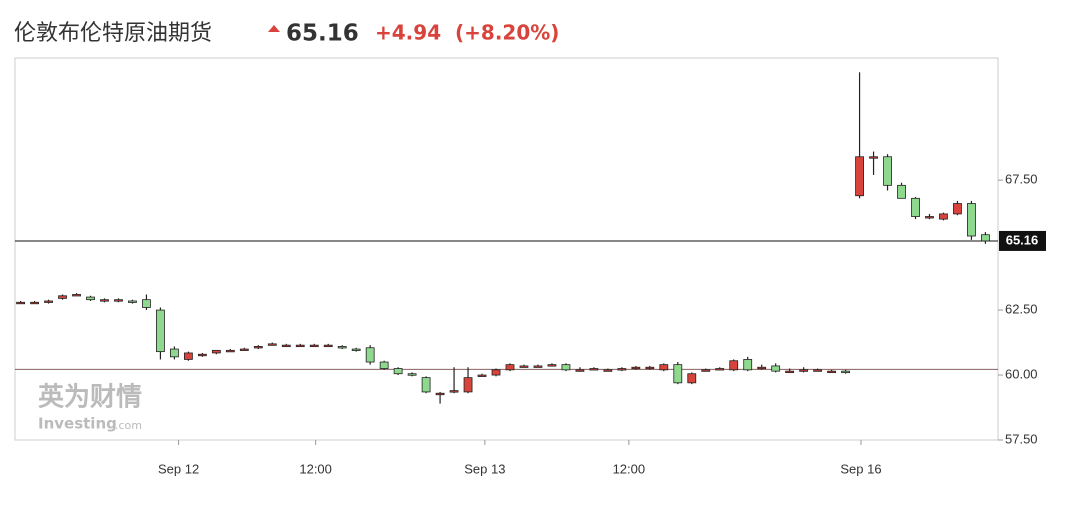 The height and width of the screenshot is (505, 1080). Describe the element at coordinates (408, 33) in the screenshot. I see `change: +4.94` at that location.